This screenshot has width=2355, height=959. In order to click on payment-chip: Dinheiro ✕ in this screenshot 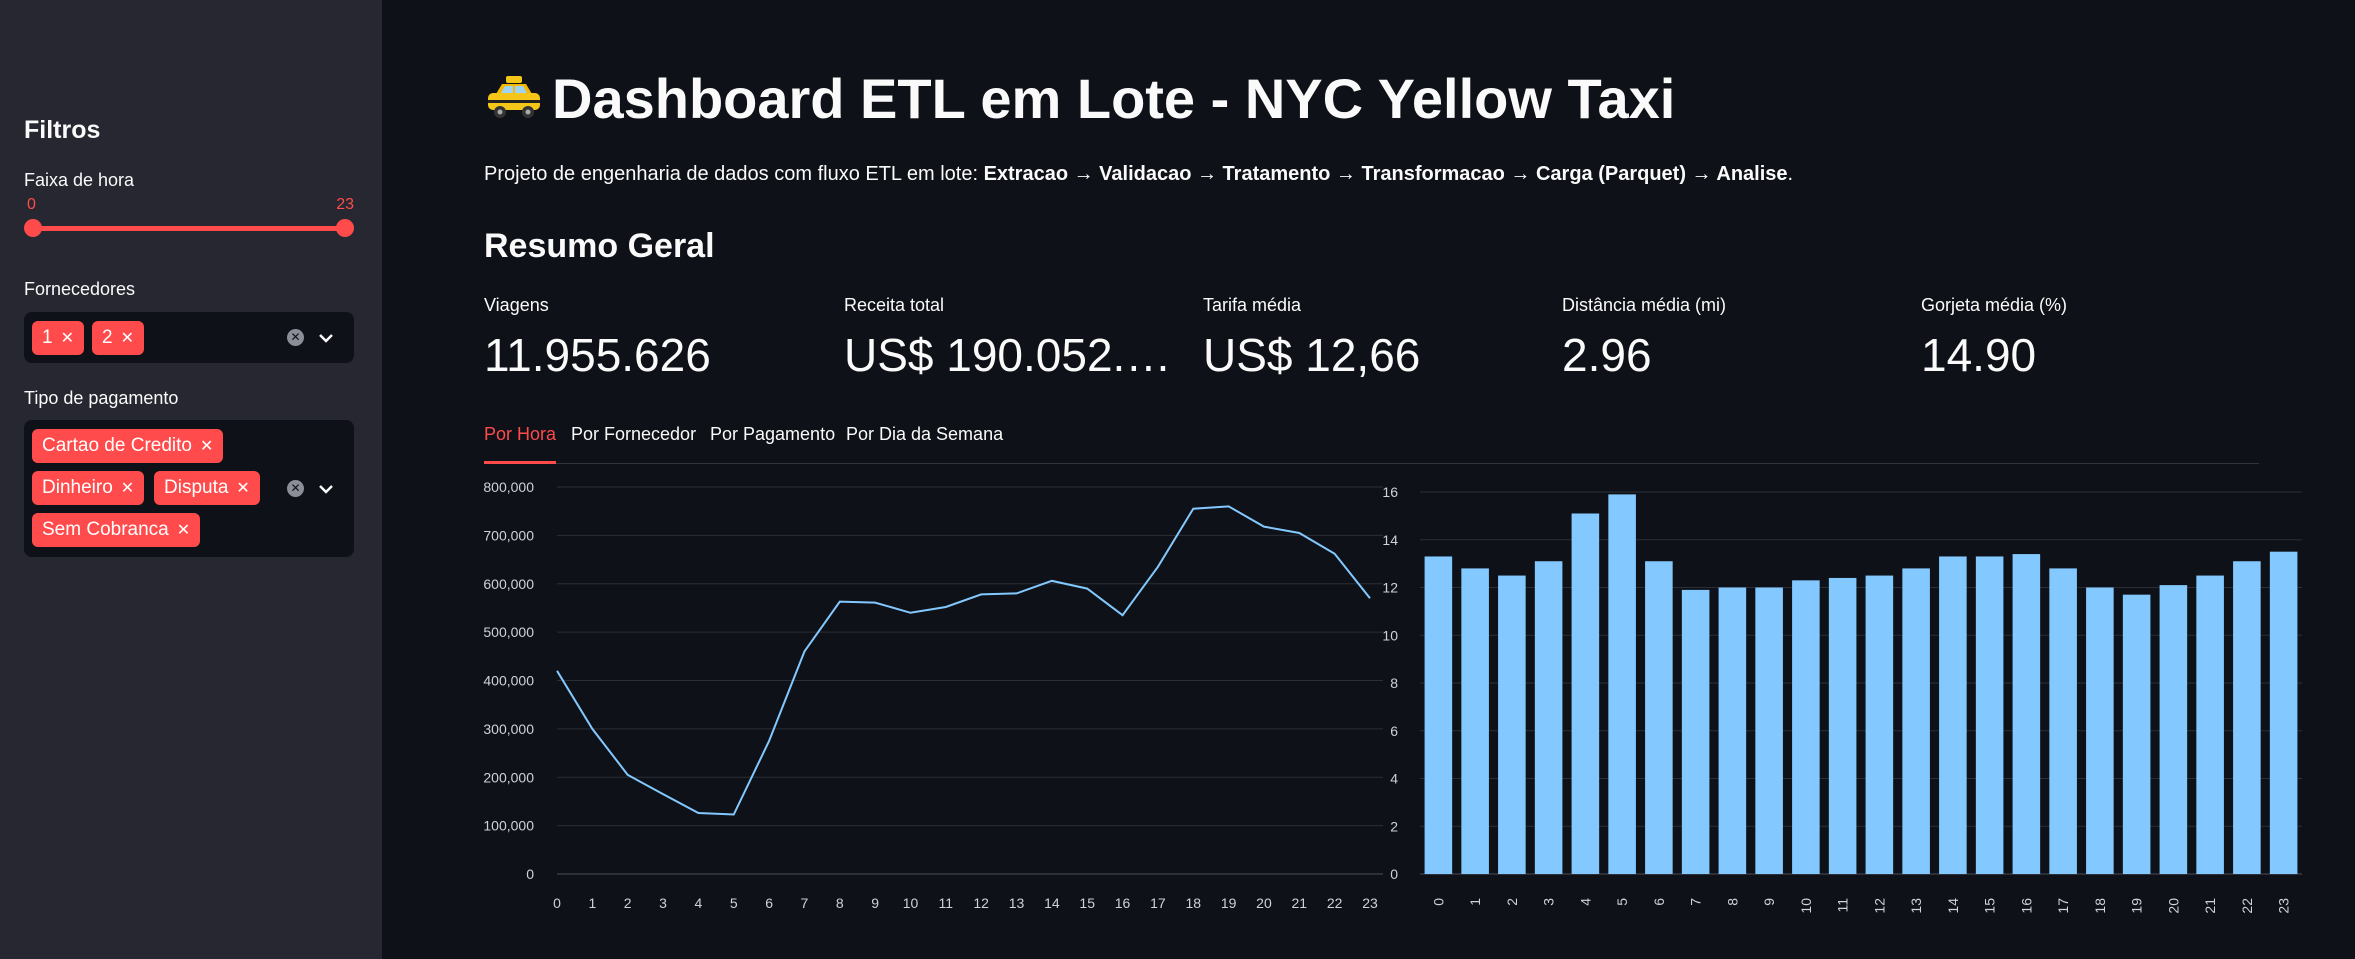, I will do `click(88, 488)`.